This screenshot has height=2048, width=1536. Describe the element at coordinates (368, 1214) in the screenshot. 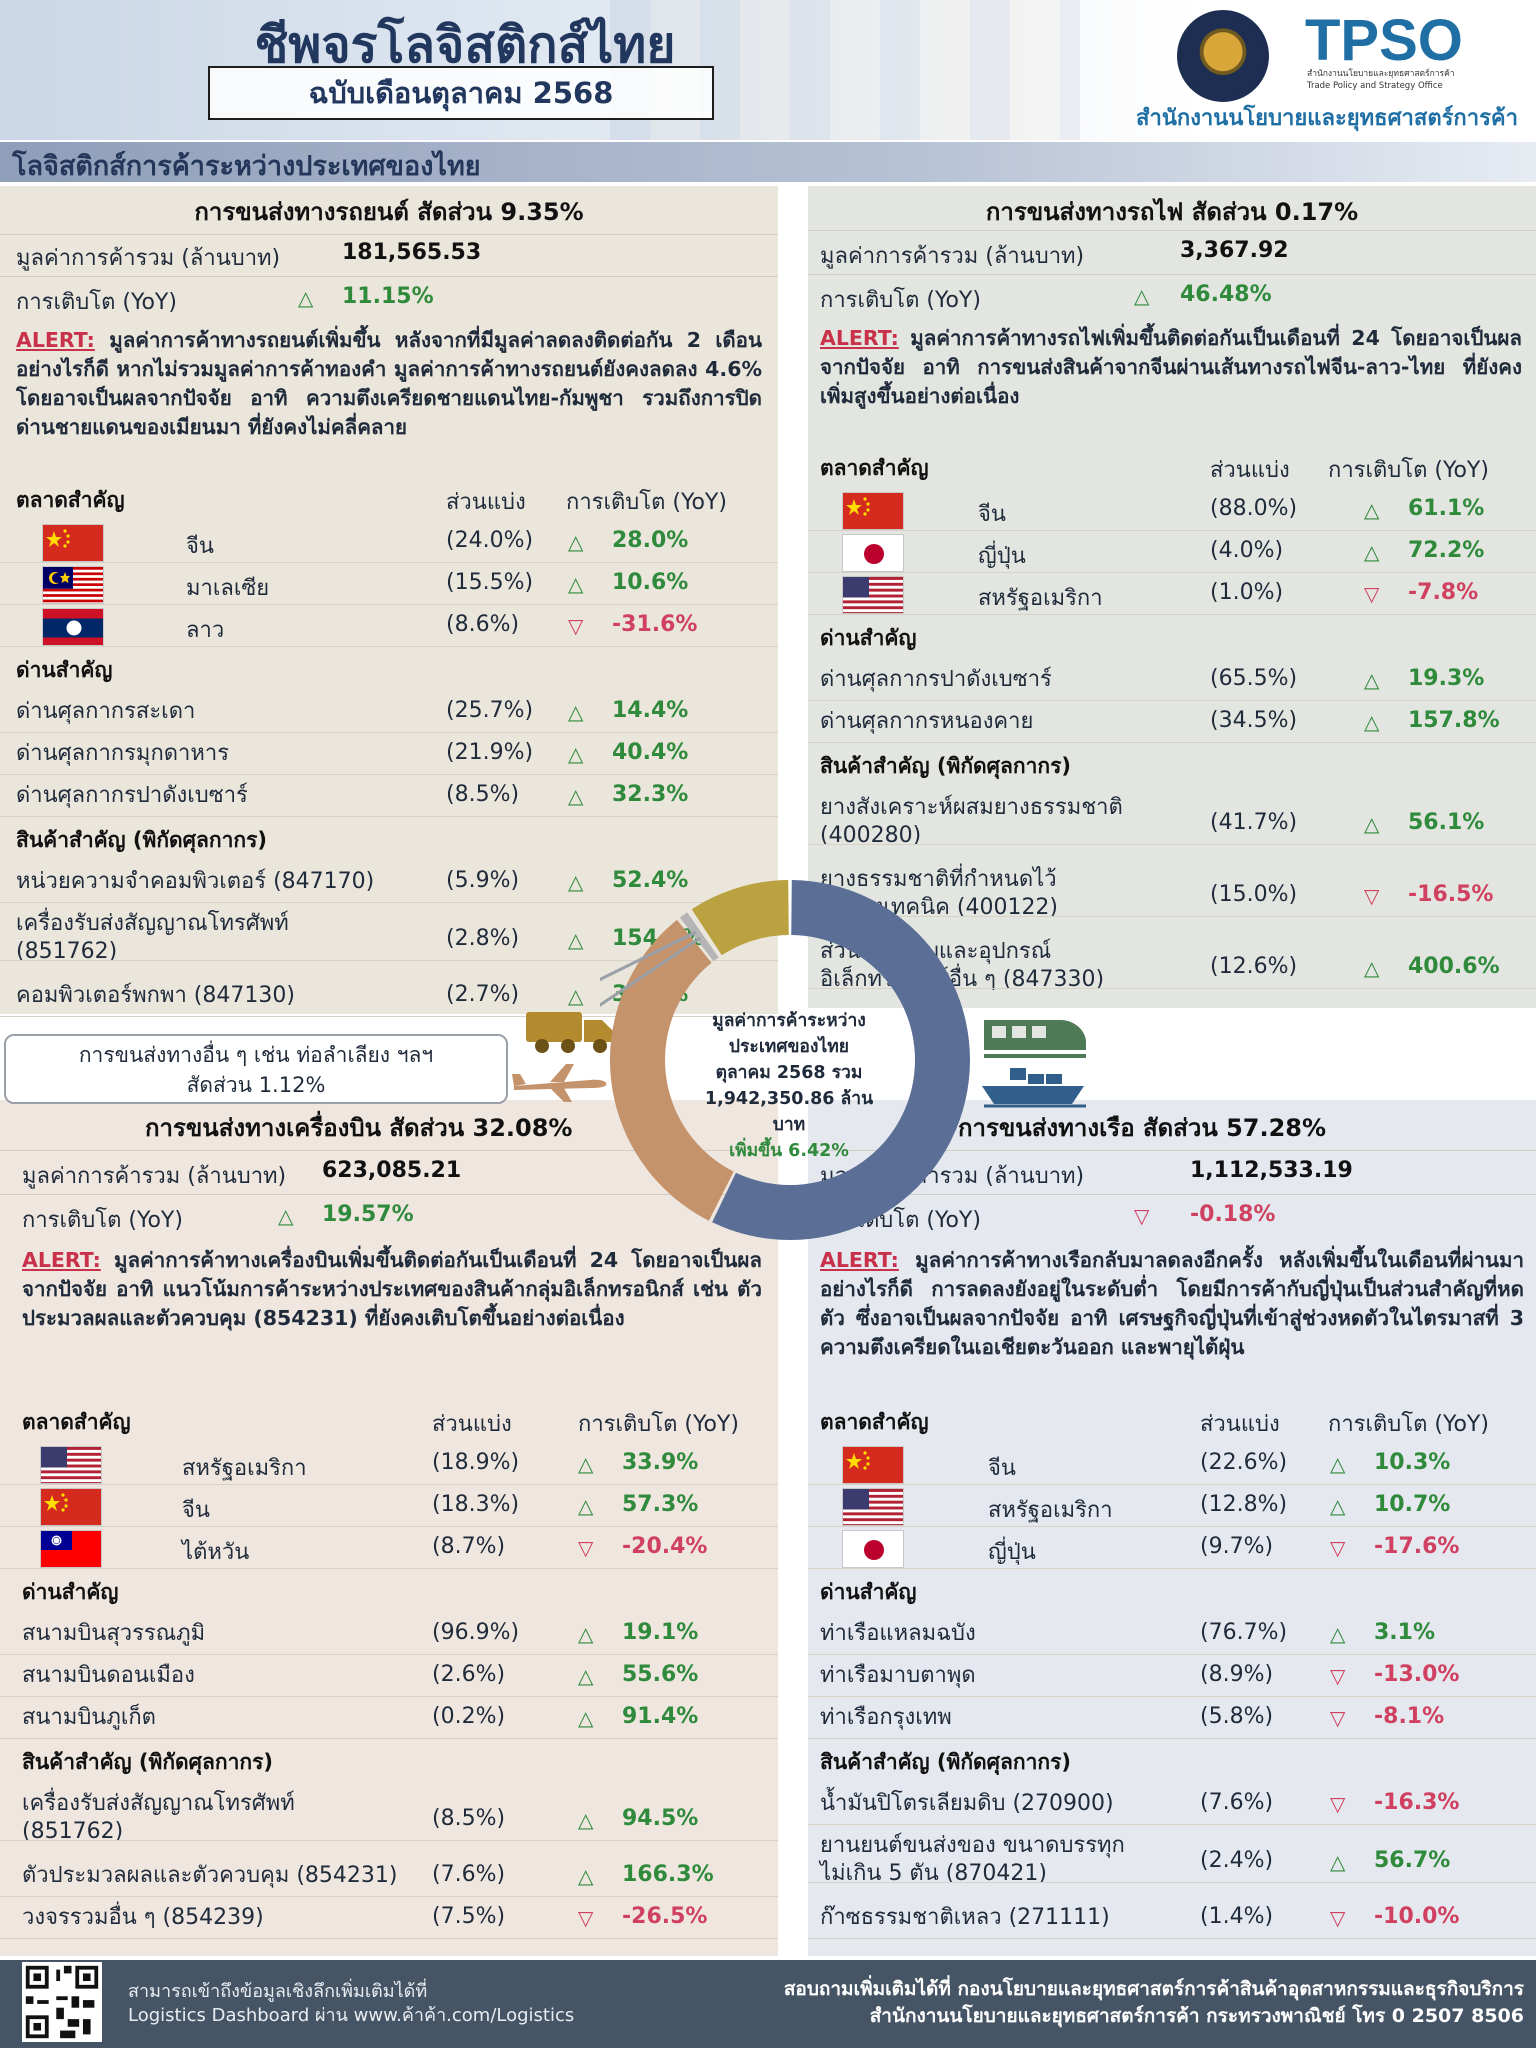

I see `air-growth: 19.57%` at that location.